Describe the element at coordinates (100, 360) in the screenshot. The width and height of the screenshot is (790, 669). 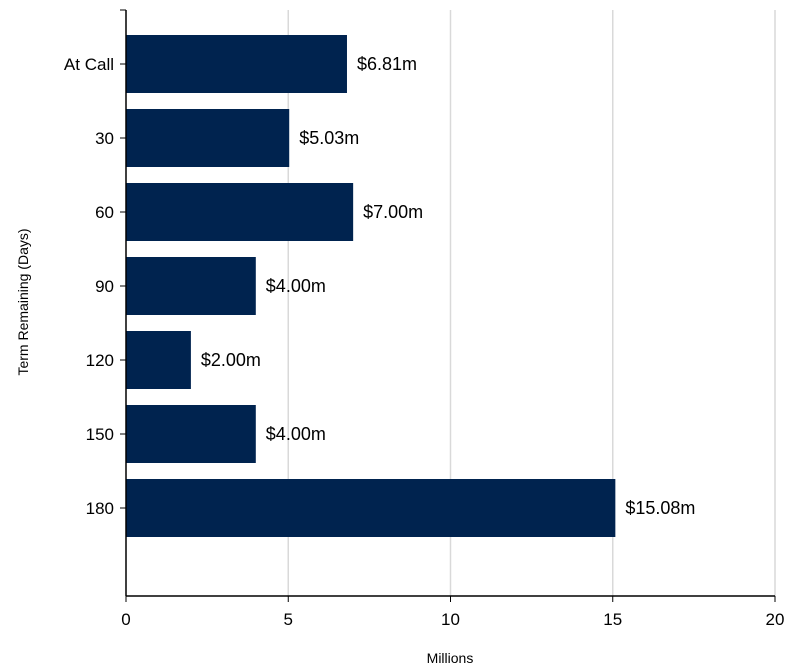
I see `category-label: 120` at that location.